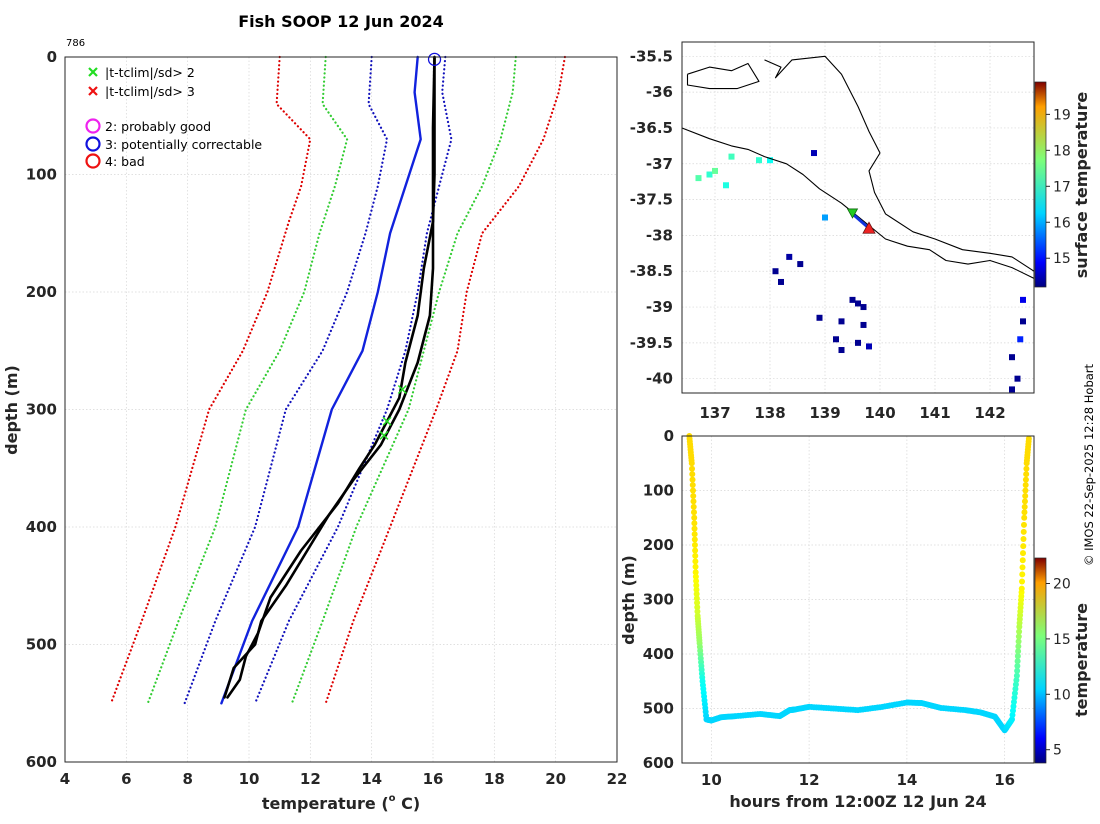  What do you see at coordinates (989, 413) in the screenshot?
I see `map-x-tick-label: 142` at bounding box center [989, 413].